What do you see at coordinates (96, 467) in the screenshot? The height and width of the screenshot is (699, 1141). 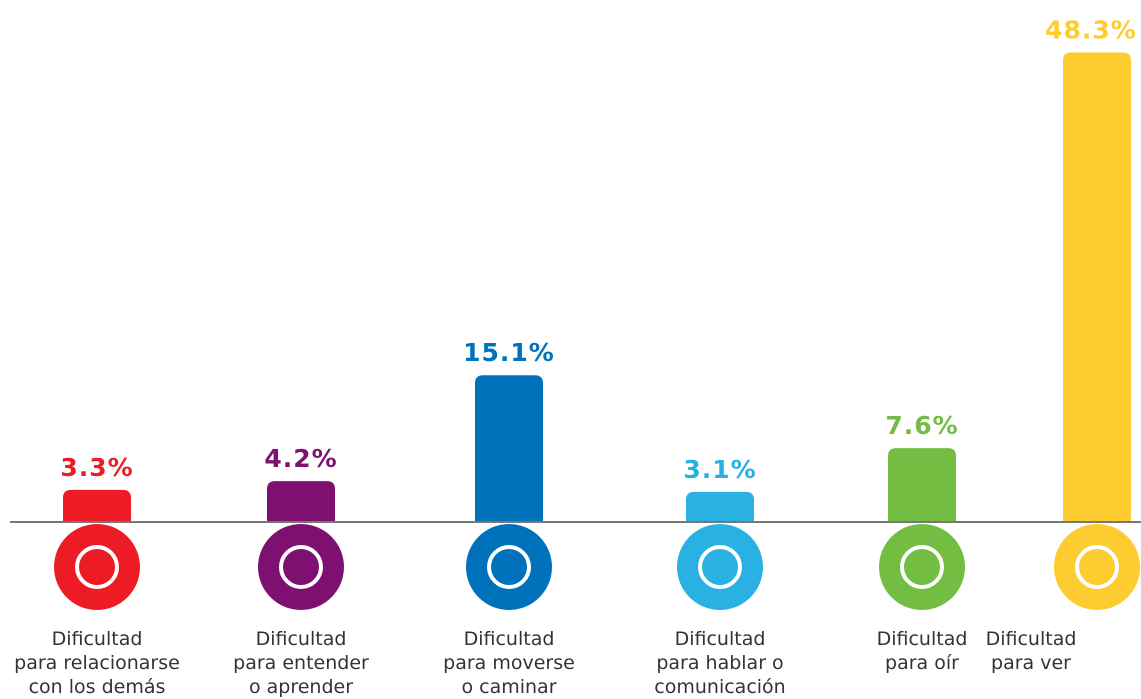 I see `value-label: 3.3%` at bounding box center [96, 467].